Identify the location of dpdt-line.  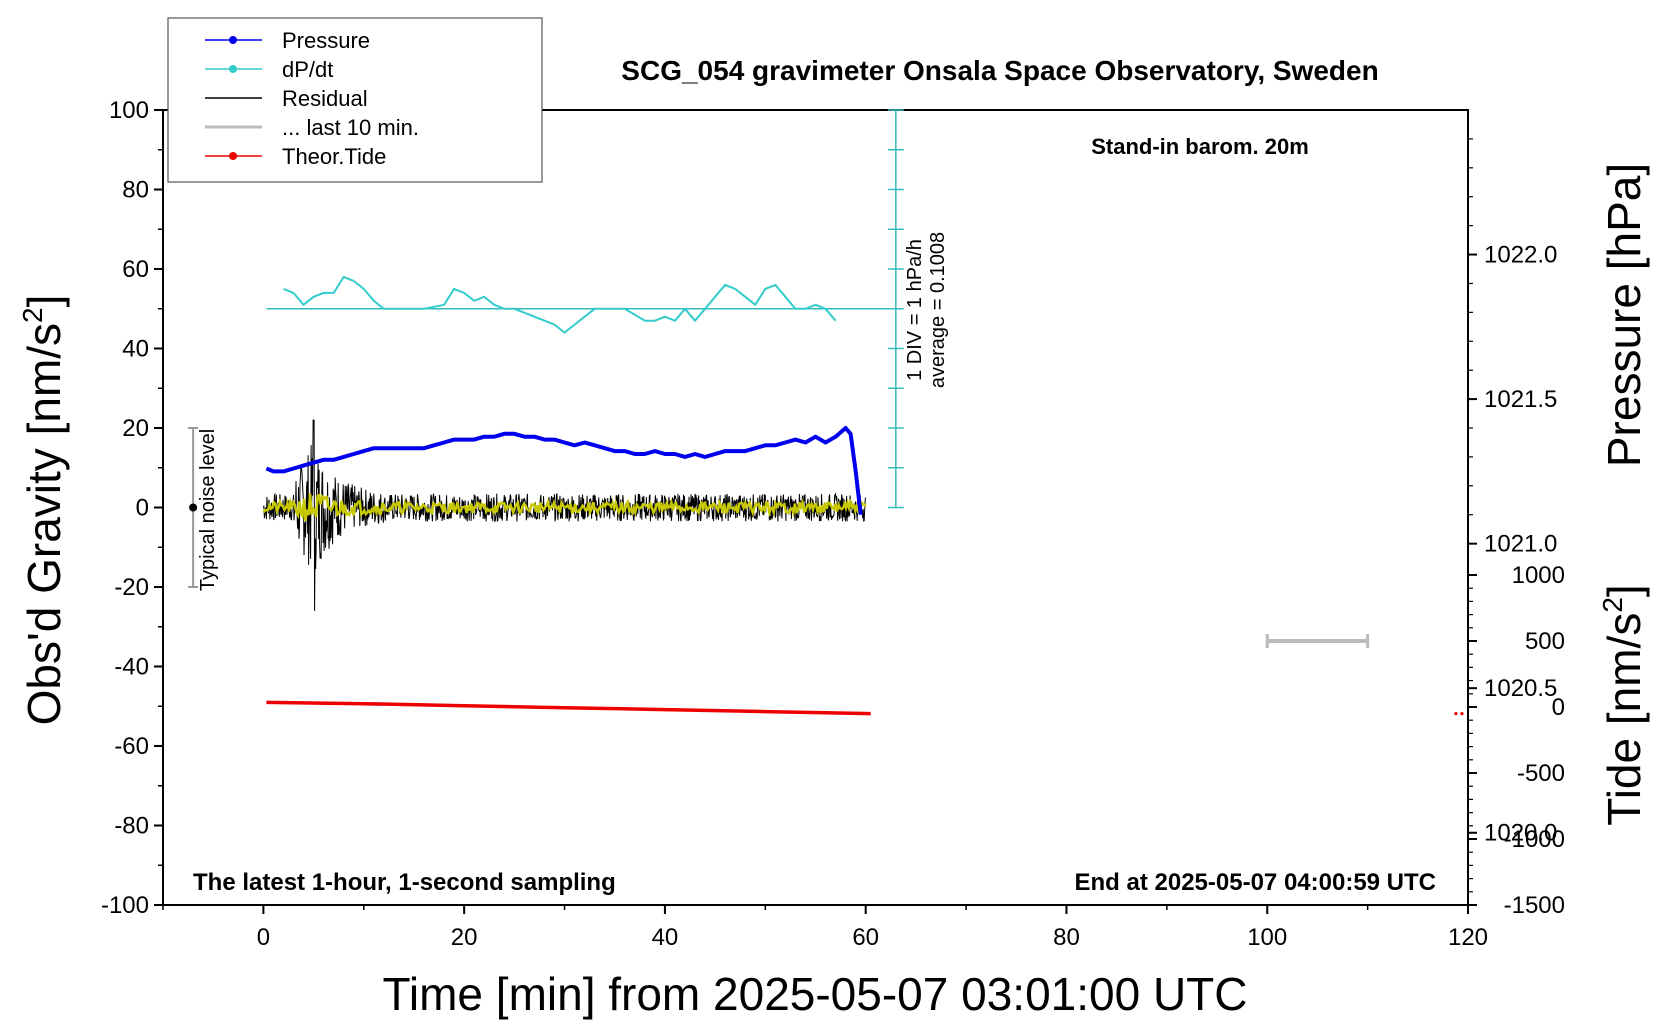
(560, 304).